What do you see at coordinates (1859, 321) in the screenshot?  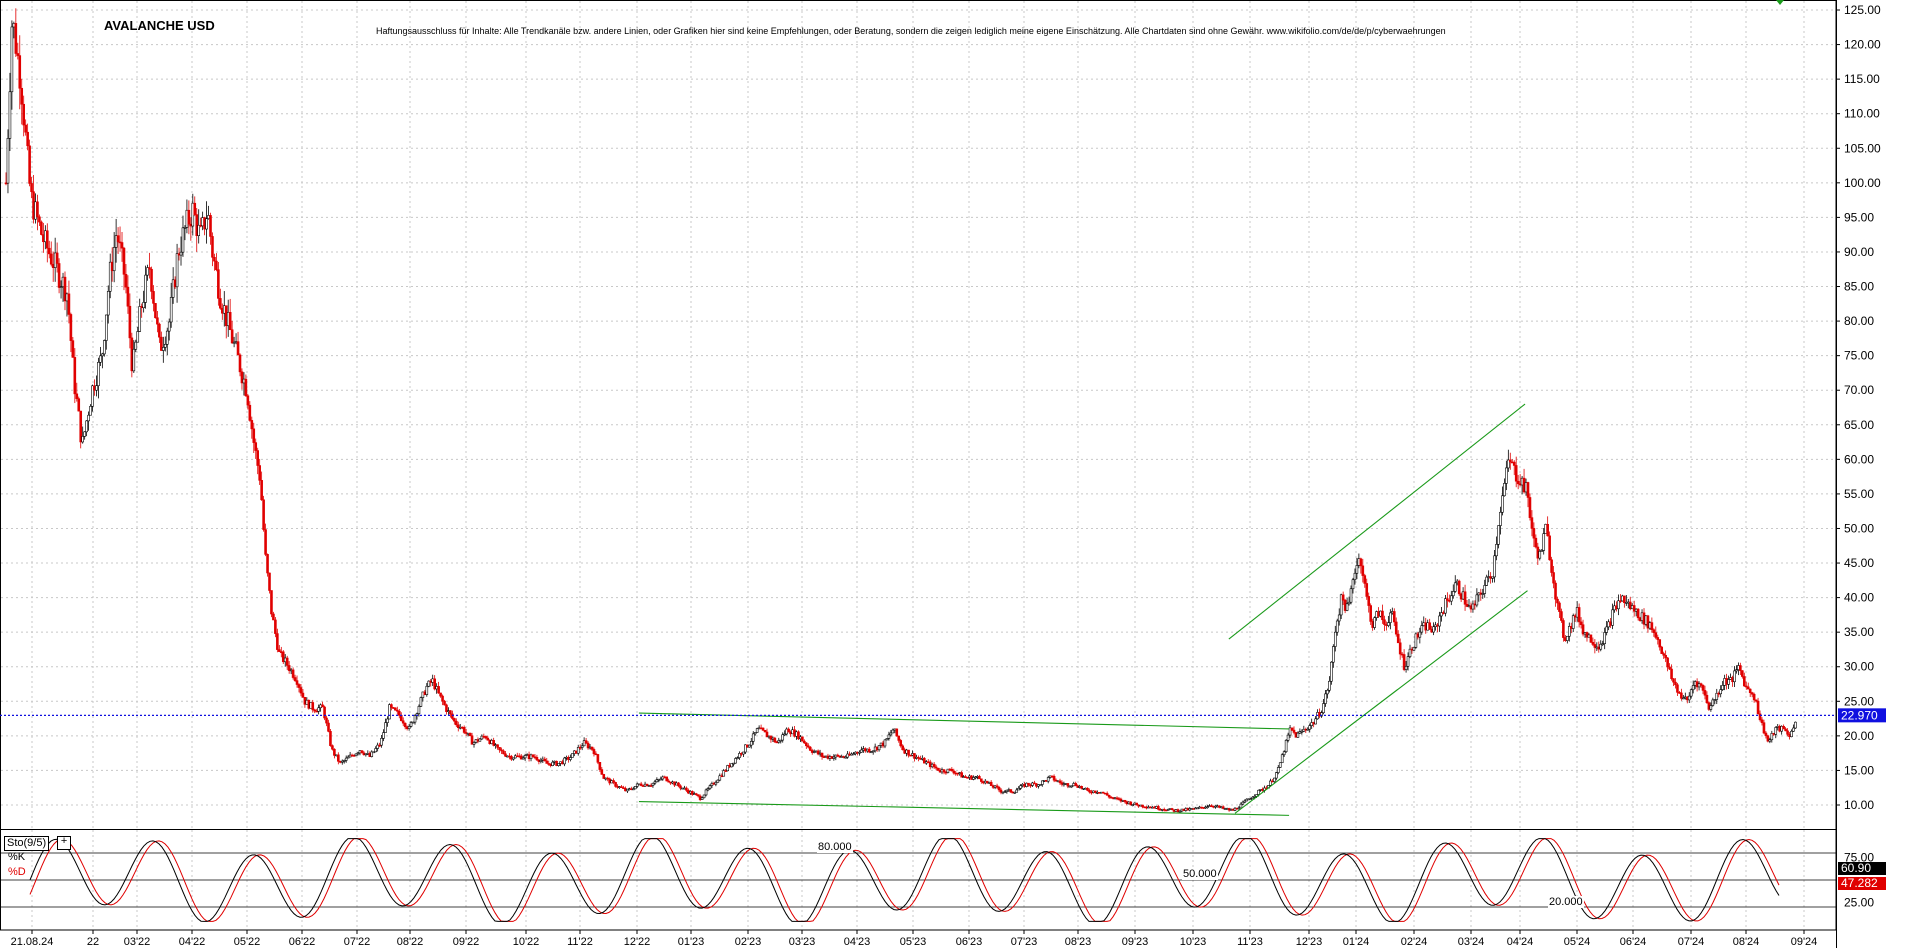 I see `y-tick-label: 80.00` at bounding box center [1859, 321].